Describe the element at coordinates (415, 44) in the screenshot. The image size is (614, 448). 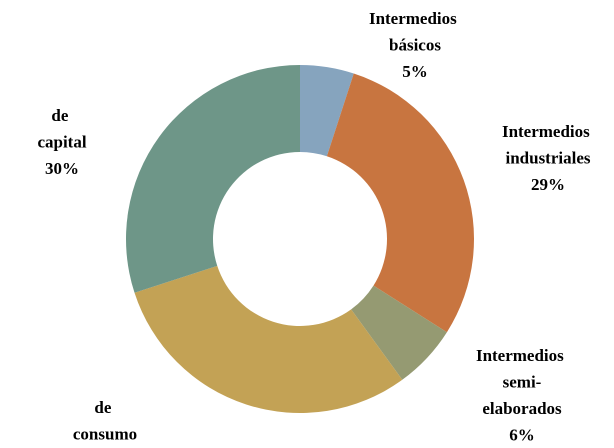
I see `label-line: básicos` at that location.